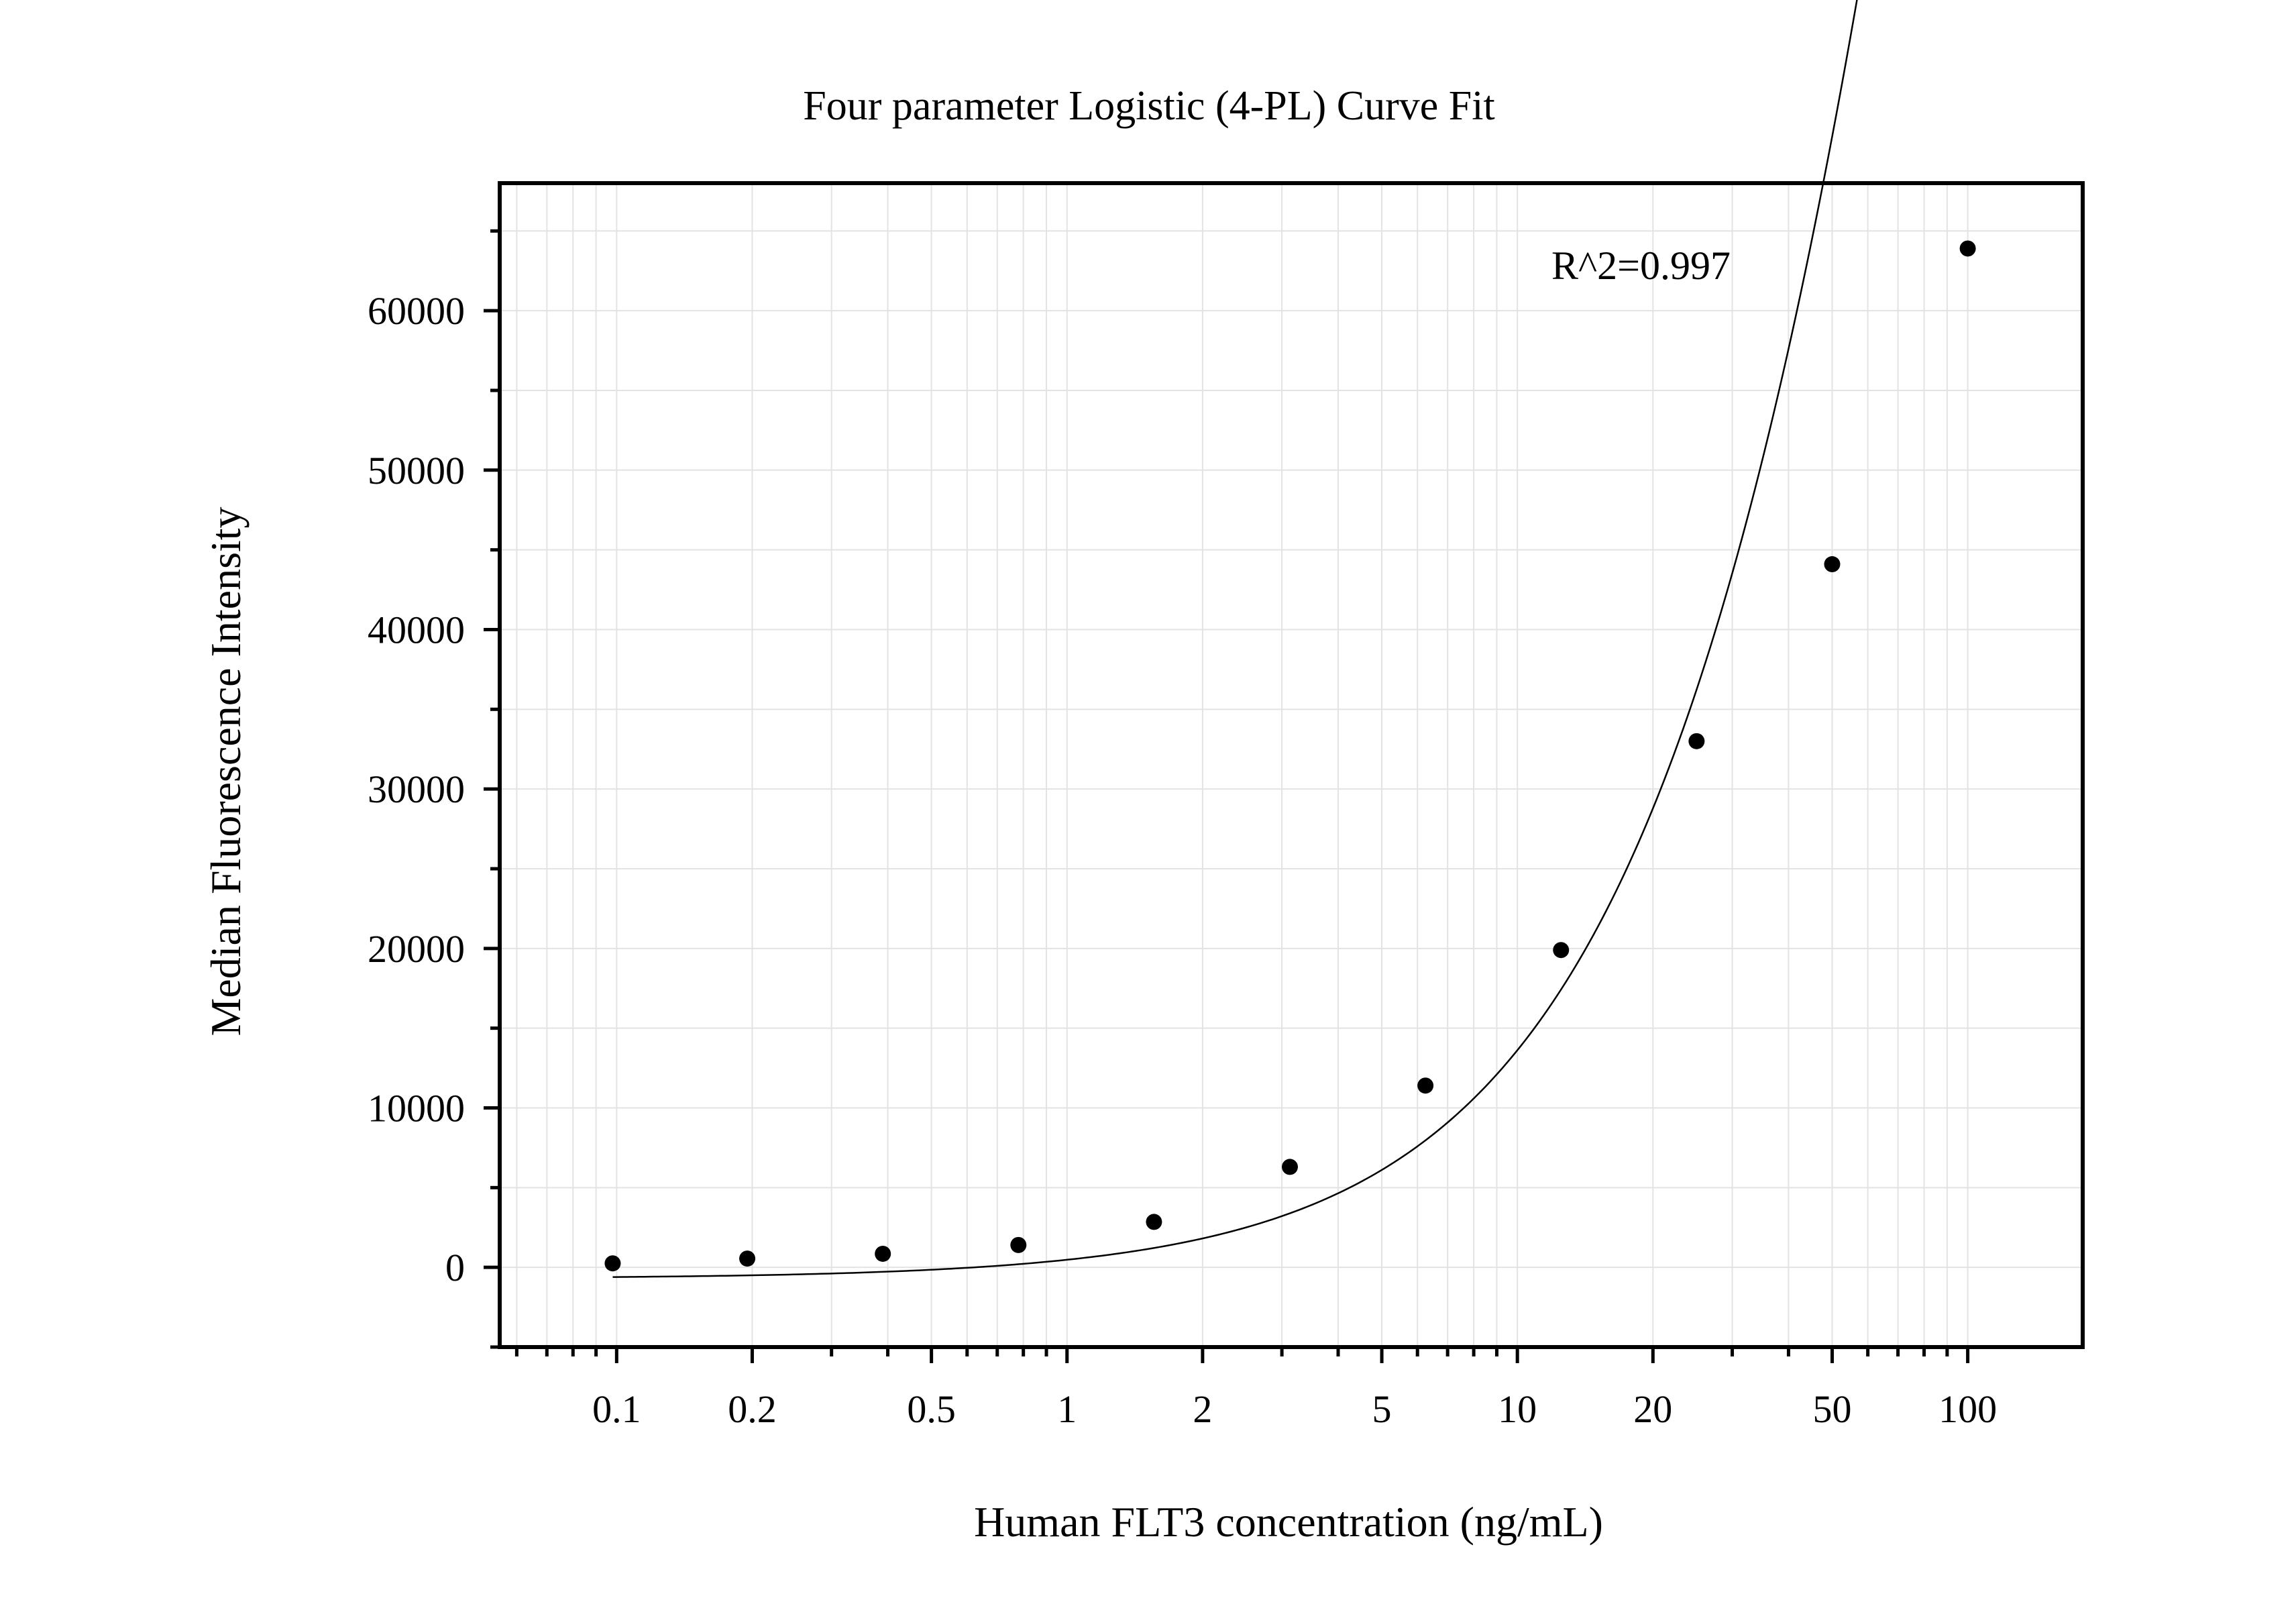  What do you see at coordinates (1148, 106) in the screenshot?
I see `chart-title: Four parameter Logistic (4-PL) Curve Fit` at bounding box center [1148, 106].